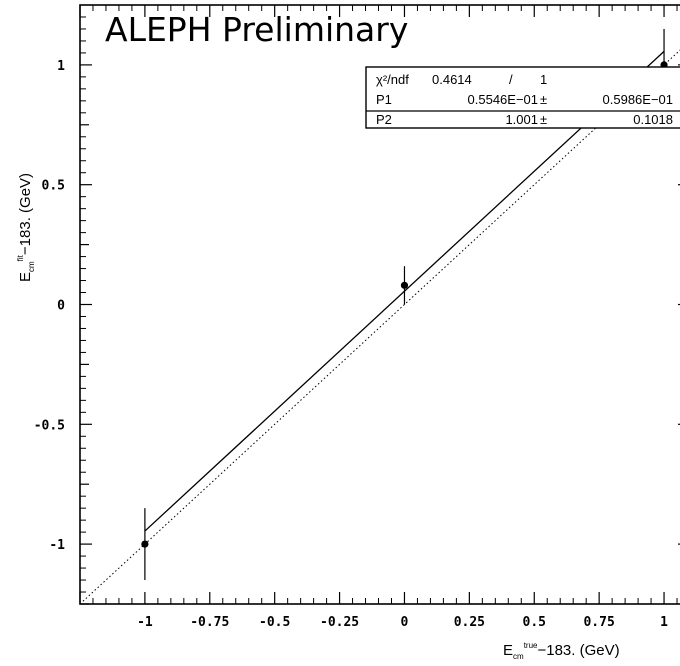 This screenshot has height=666, width=680. I want to click on x-axis-title-sub: cm, so click(518, 656).